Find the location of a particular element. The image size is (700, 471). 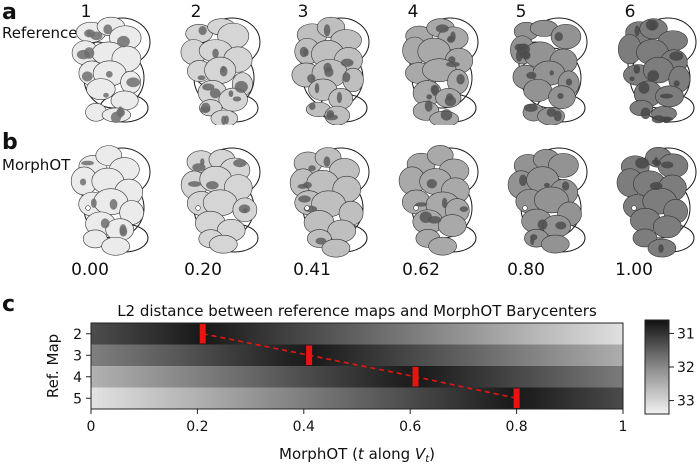

panel-c-letter: c is located at coordinates (9, 304).